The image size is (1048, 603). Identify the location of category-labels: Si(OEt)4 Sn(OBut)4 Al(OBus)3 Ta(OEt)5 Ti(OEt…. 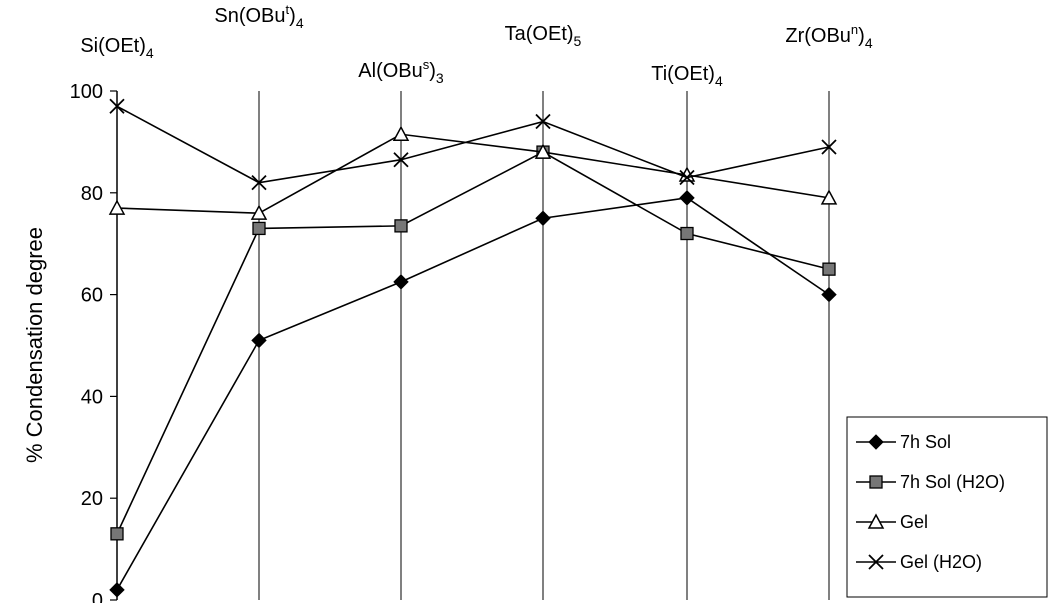
(476, 45).